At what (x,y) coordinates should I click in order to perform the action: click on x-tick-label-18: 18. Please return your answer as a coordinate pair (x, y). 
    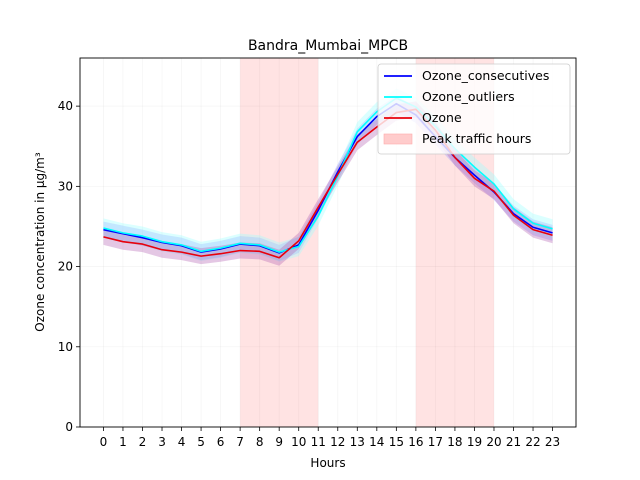
    Looking at the image, I should click on (454, 442).